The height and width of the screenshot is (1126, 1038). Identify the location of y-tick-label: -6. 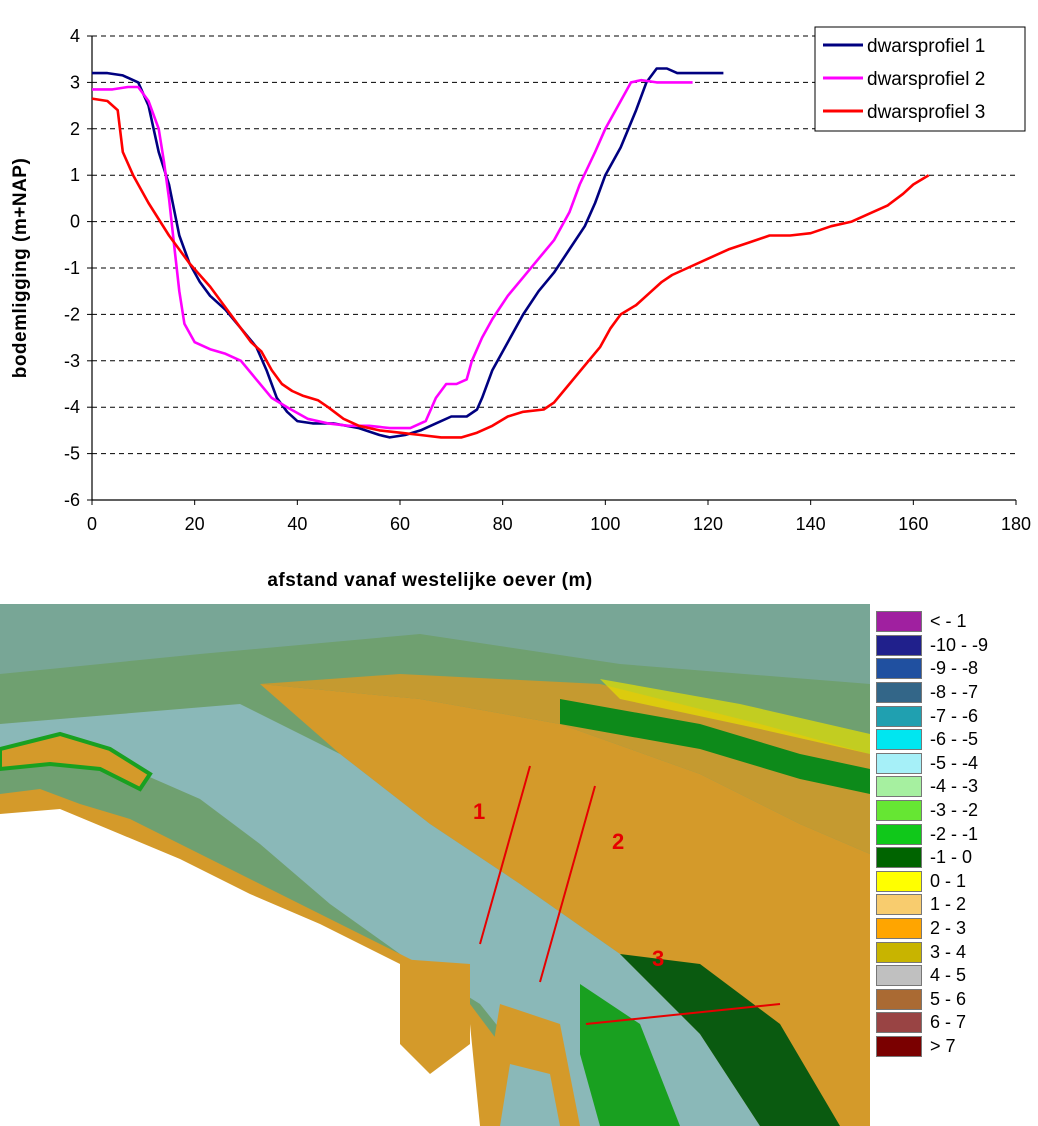
(72, 500).